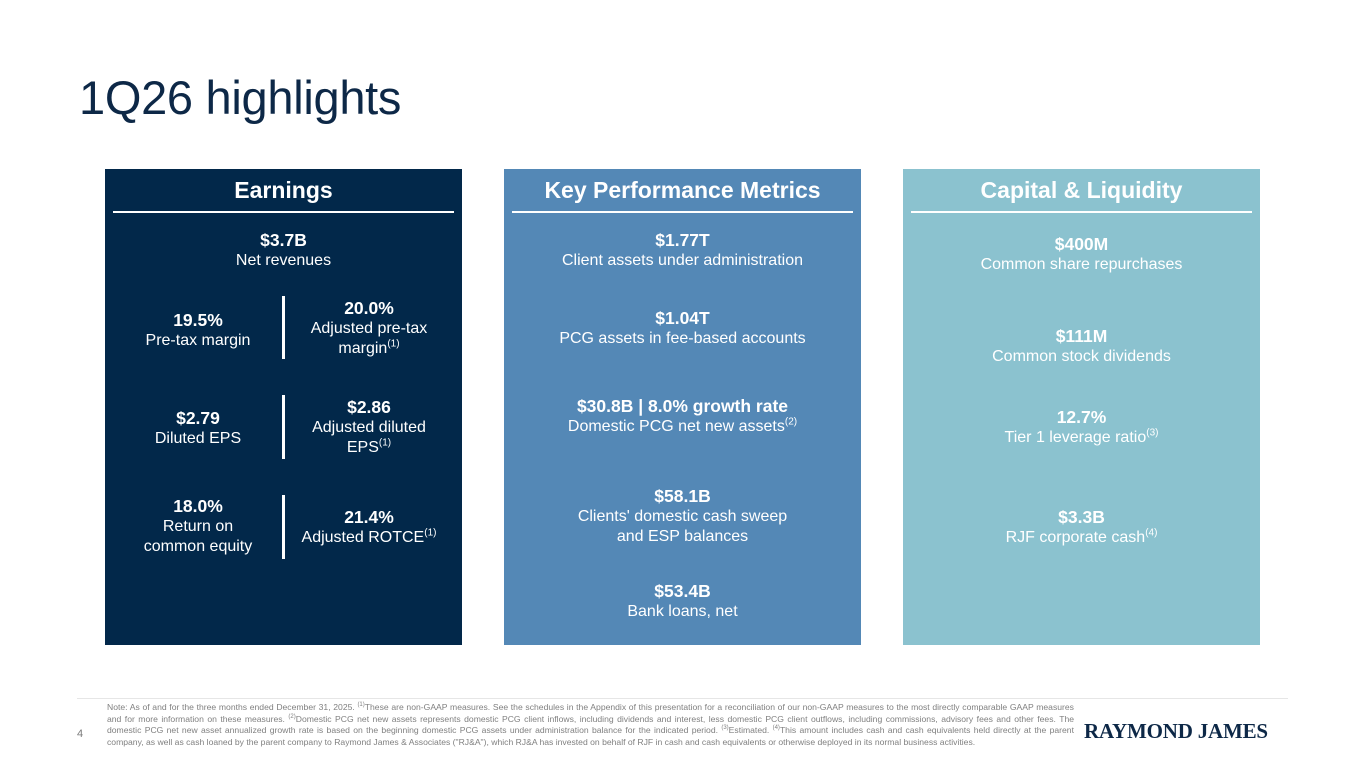  I want to click on adj-rotce-metric: 21.4% Adjusted ROTCE(1), so click(369, 527).